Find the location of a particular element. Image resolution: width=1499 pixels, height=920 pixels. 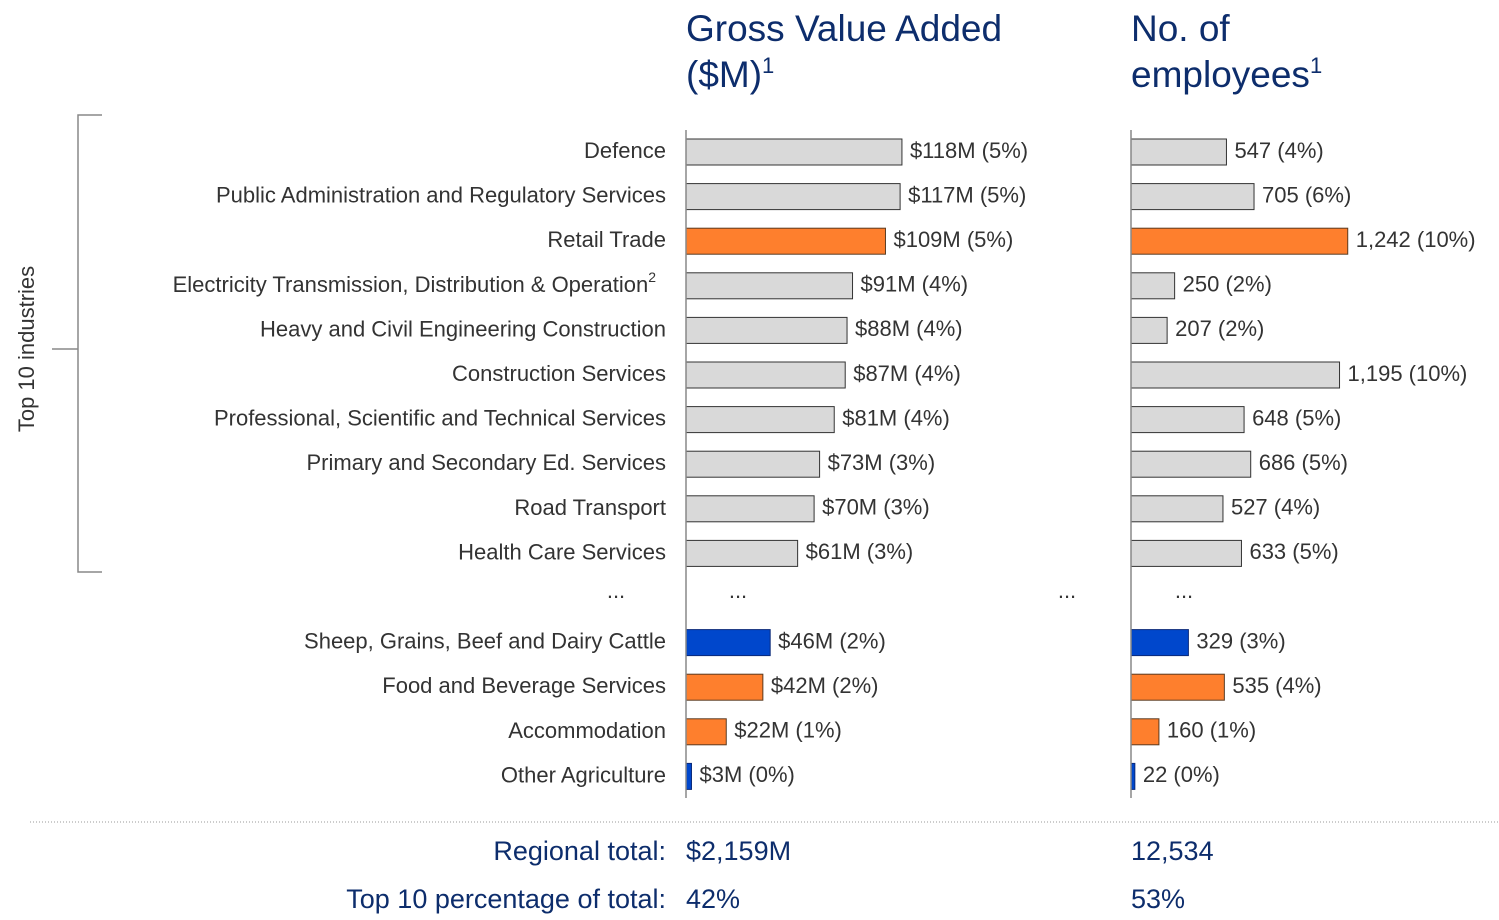

category-label: Health Care Services is located at coordinates (562, 551).